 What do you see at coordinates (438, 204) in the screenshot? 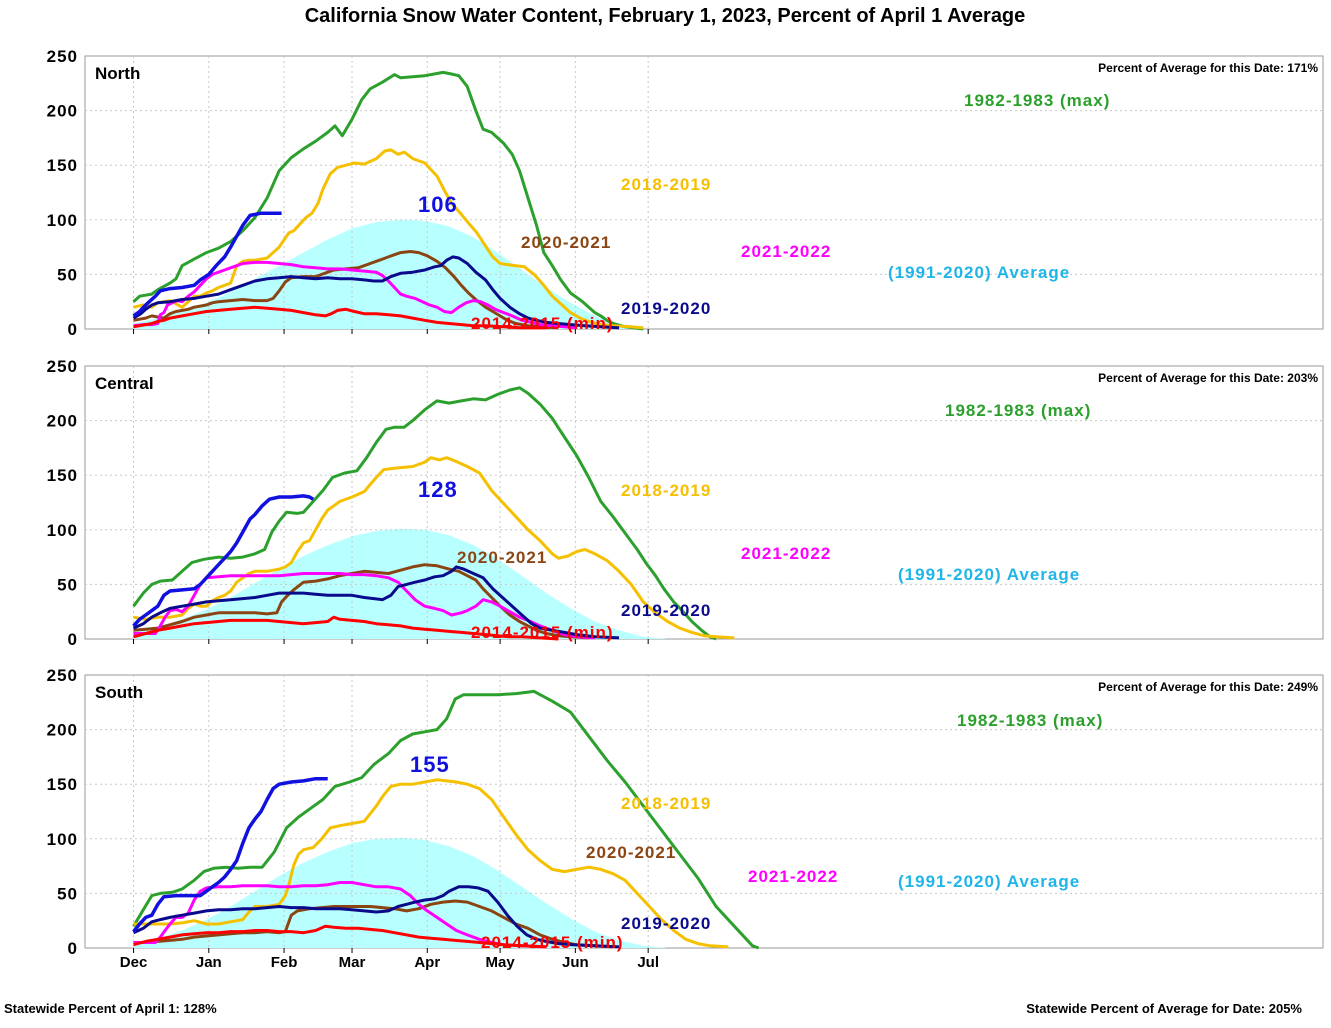
I see `current-value-label: 106` at bounding box center [438, 204].